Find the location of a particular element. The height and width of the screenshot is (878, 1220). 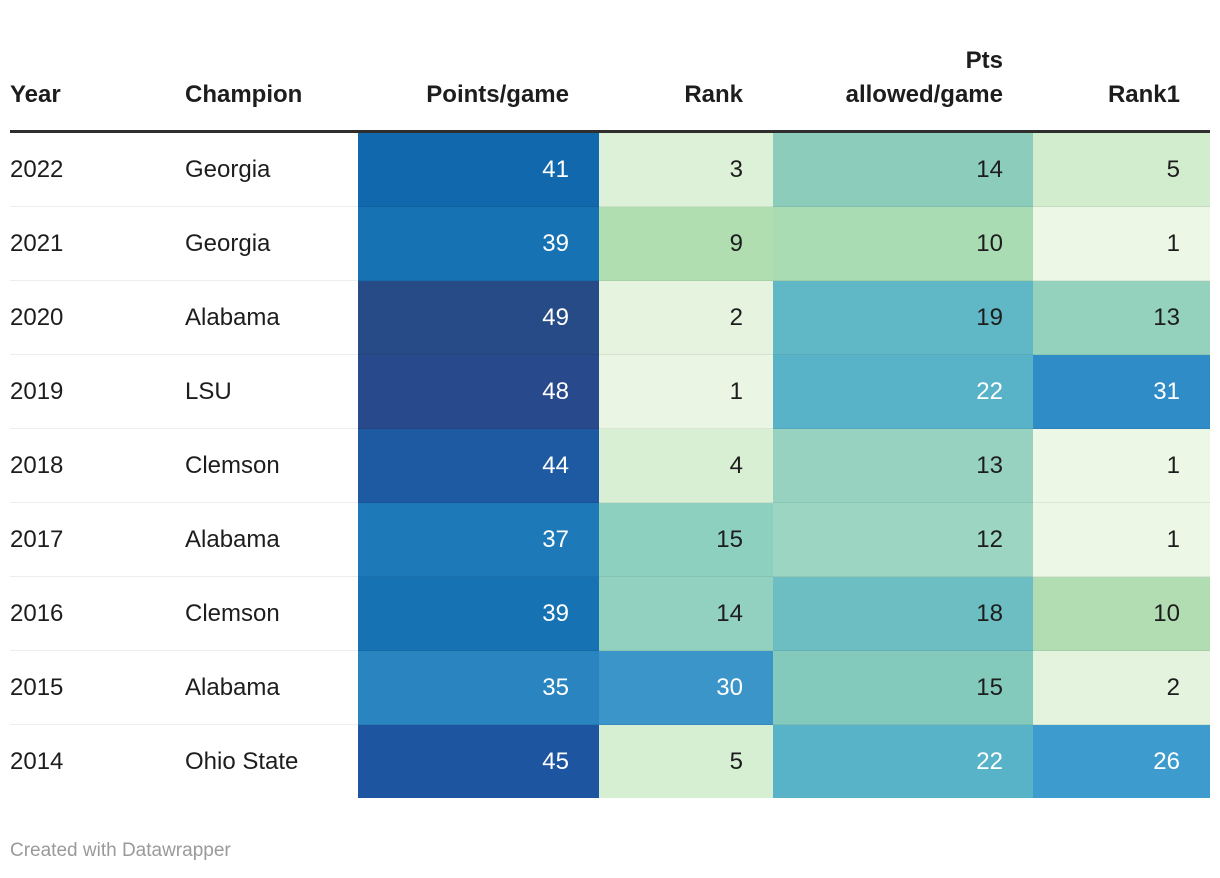

table-row: 2022 Georgia 41 3 14 5 is located at coordinates (610, 169).